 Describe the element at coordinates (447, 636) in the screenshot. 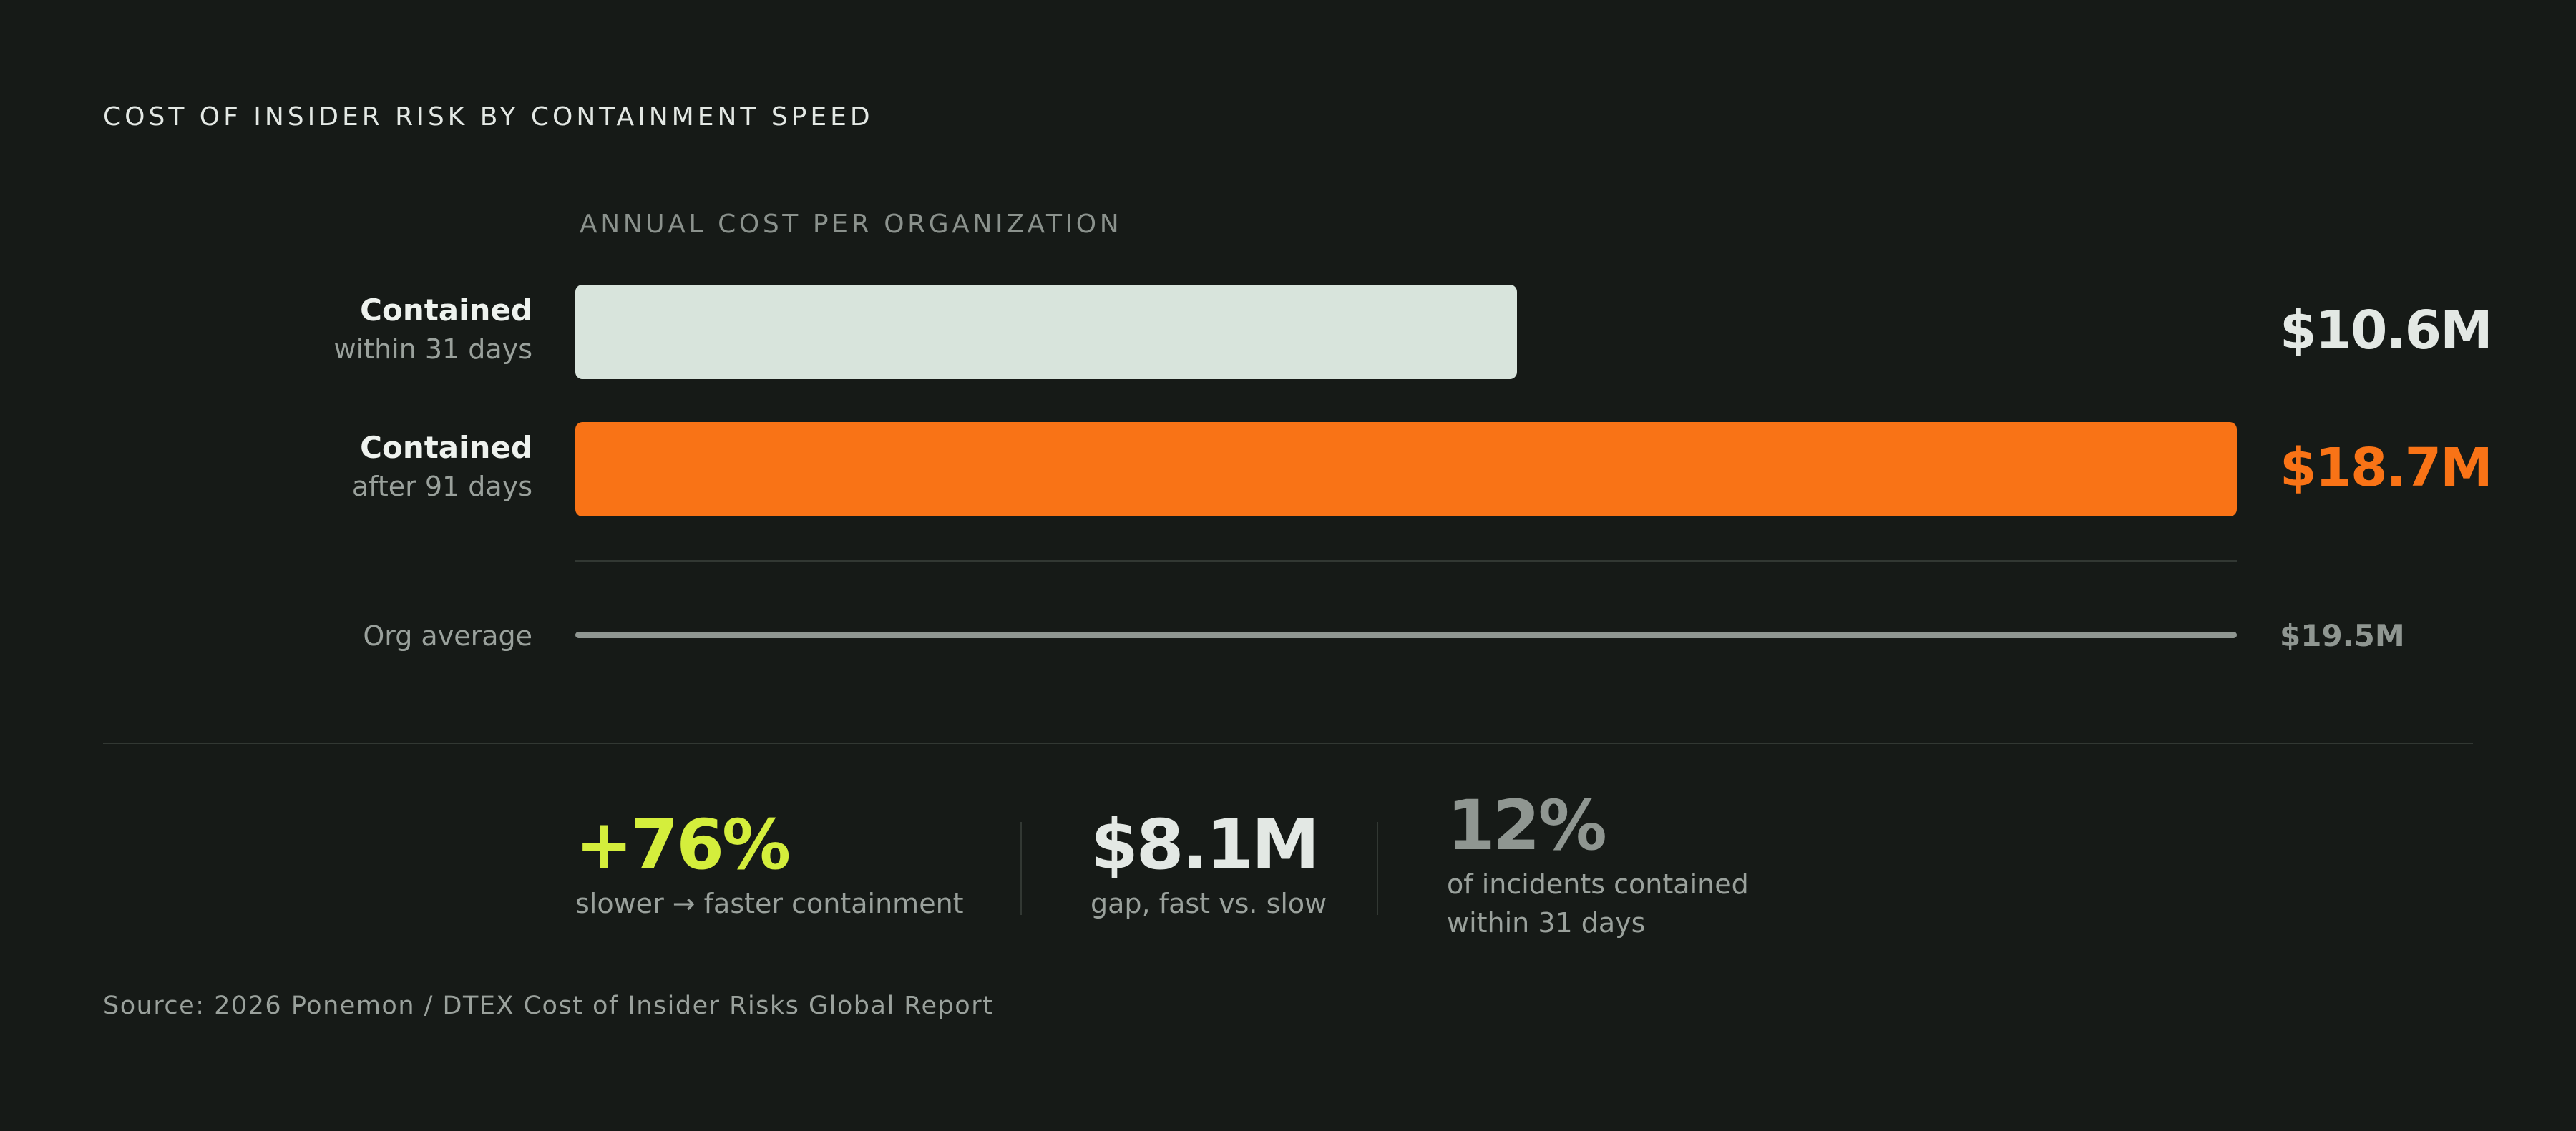

I see `reference-label: Org average` at that location.